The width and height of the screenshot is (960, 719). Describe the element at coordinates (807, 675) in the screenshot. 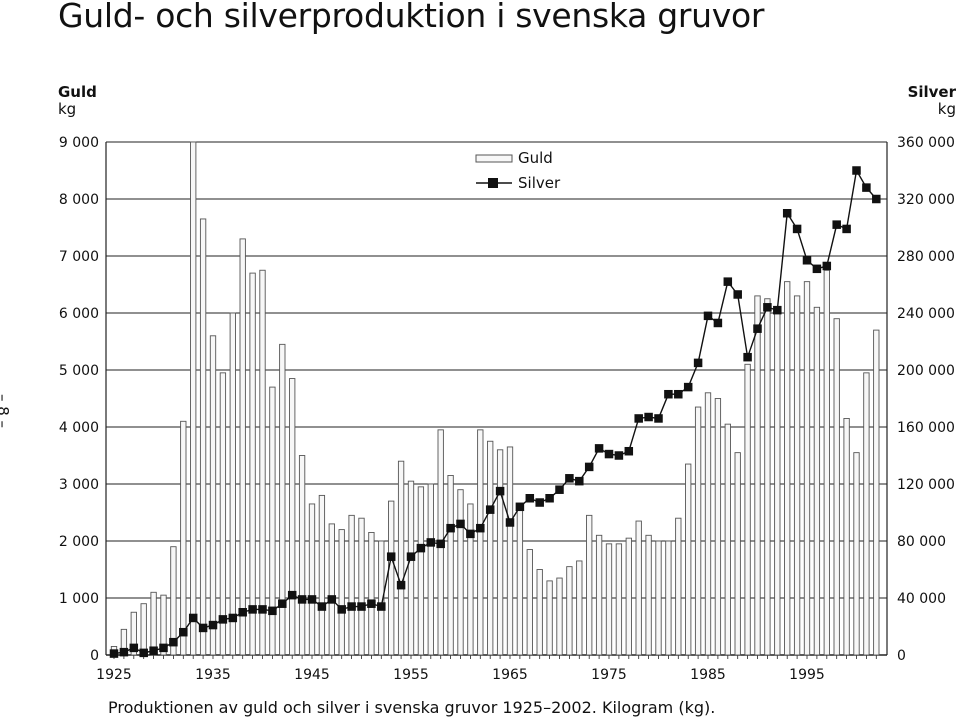

I see `x-tick-label: 1995` at that location.